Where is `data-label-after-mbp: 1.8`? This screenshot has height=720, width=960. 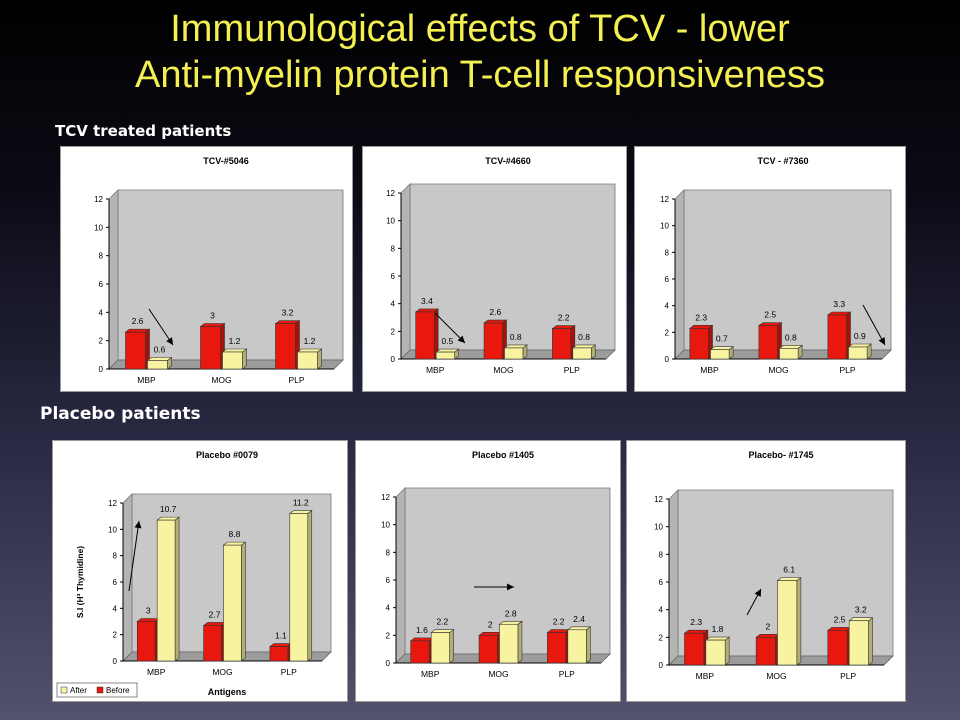 data-label-after-mbp: 1.8 is located at coordinates (718, 629).